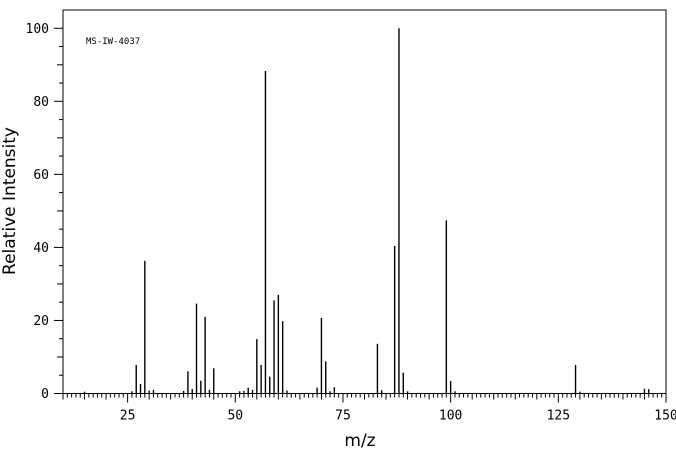 The image size is (676, 455). What do you see at coordinates (665, 416) in the screenshot?
I see `x-tick-label: 150` at bounding box center [665, 416].